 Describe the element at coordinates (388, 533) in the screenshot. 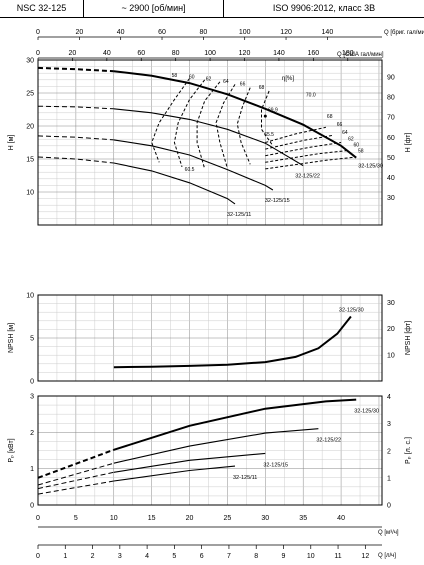

I see `q-m3h-axis-label: Q [м³/ч]` at that location.